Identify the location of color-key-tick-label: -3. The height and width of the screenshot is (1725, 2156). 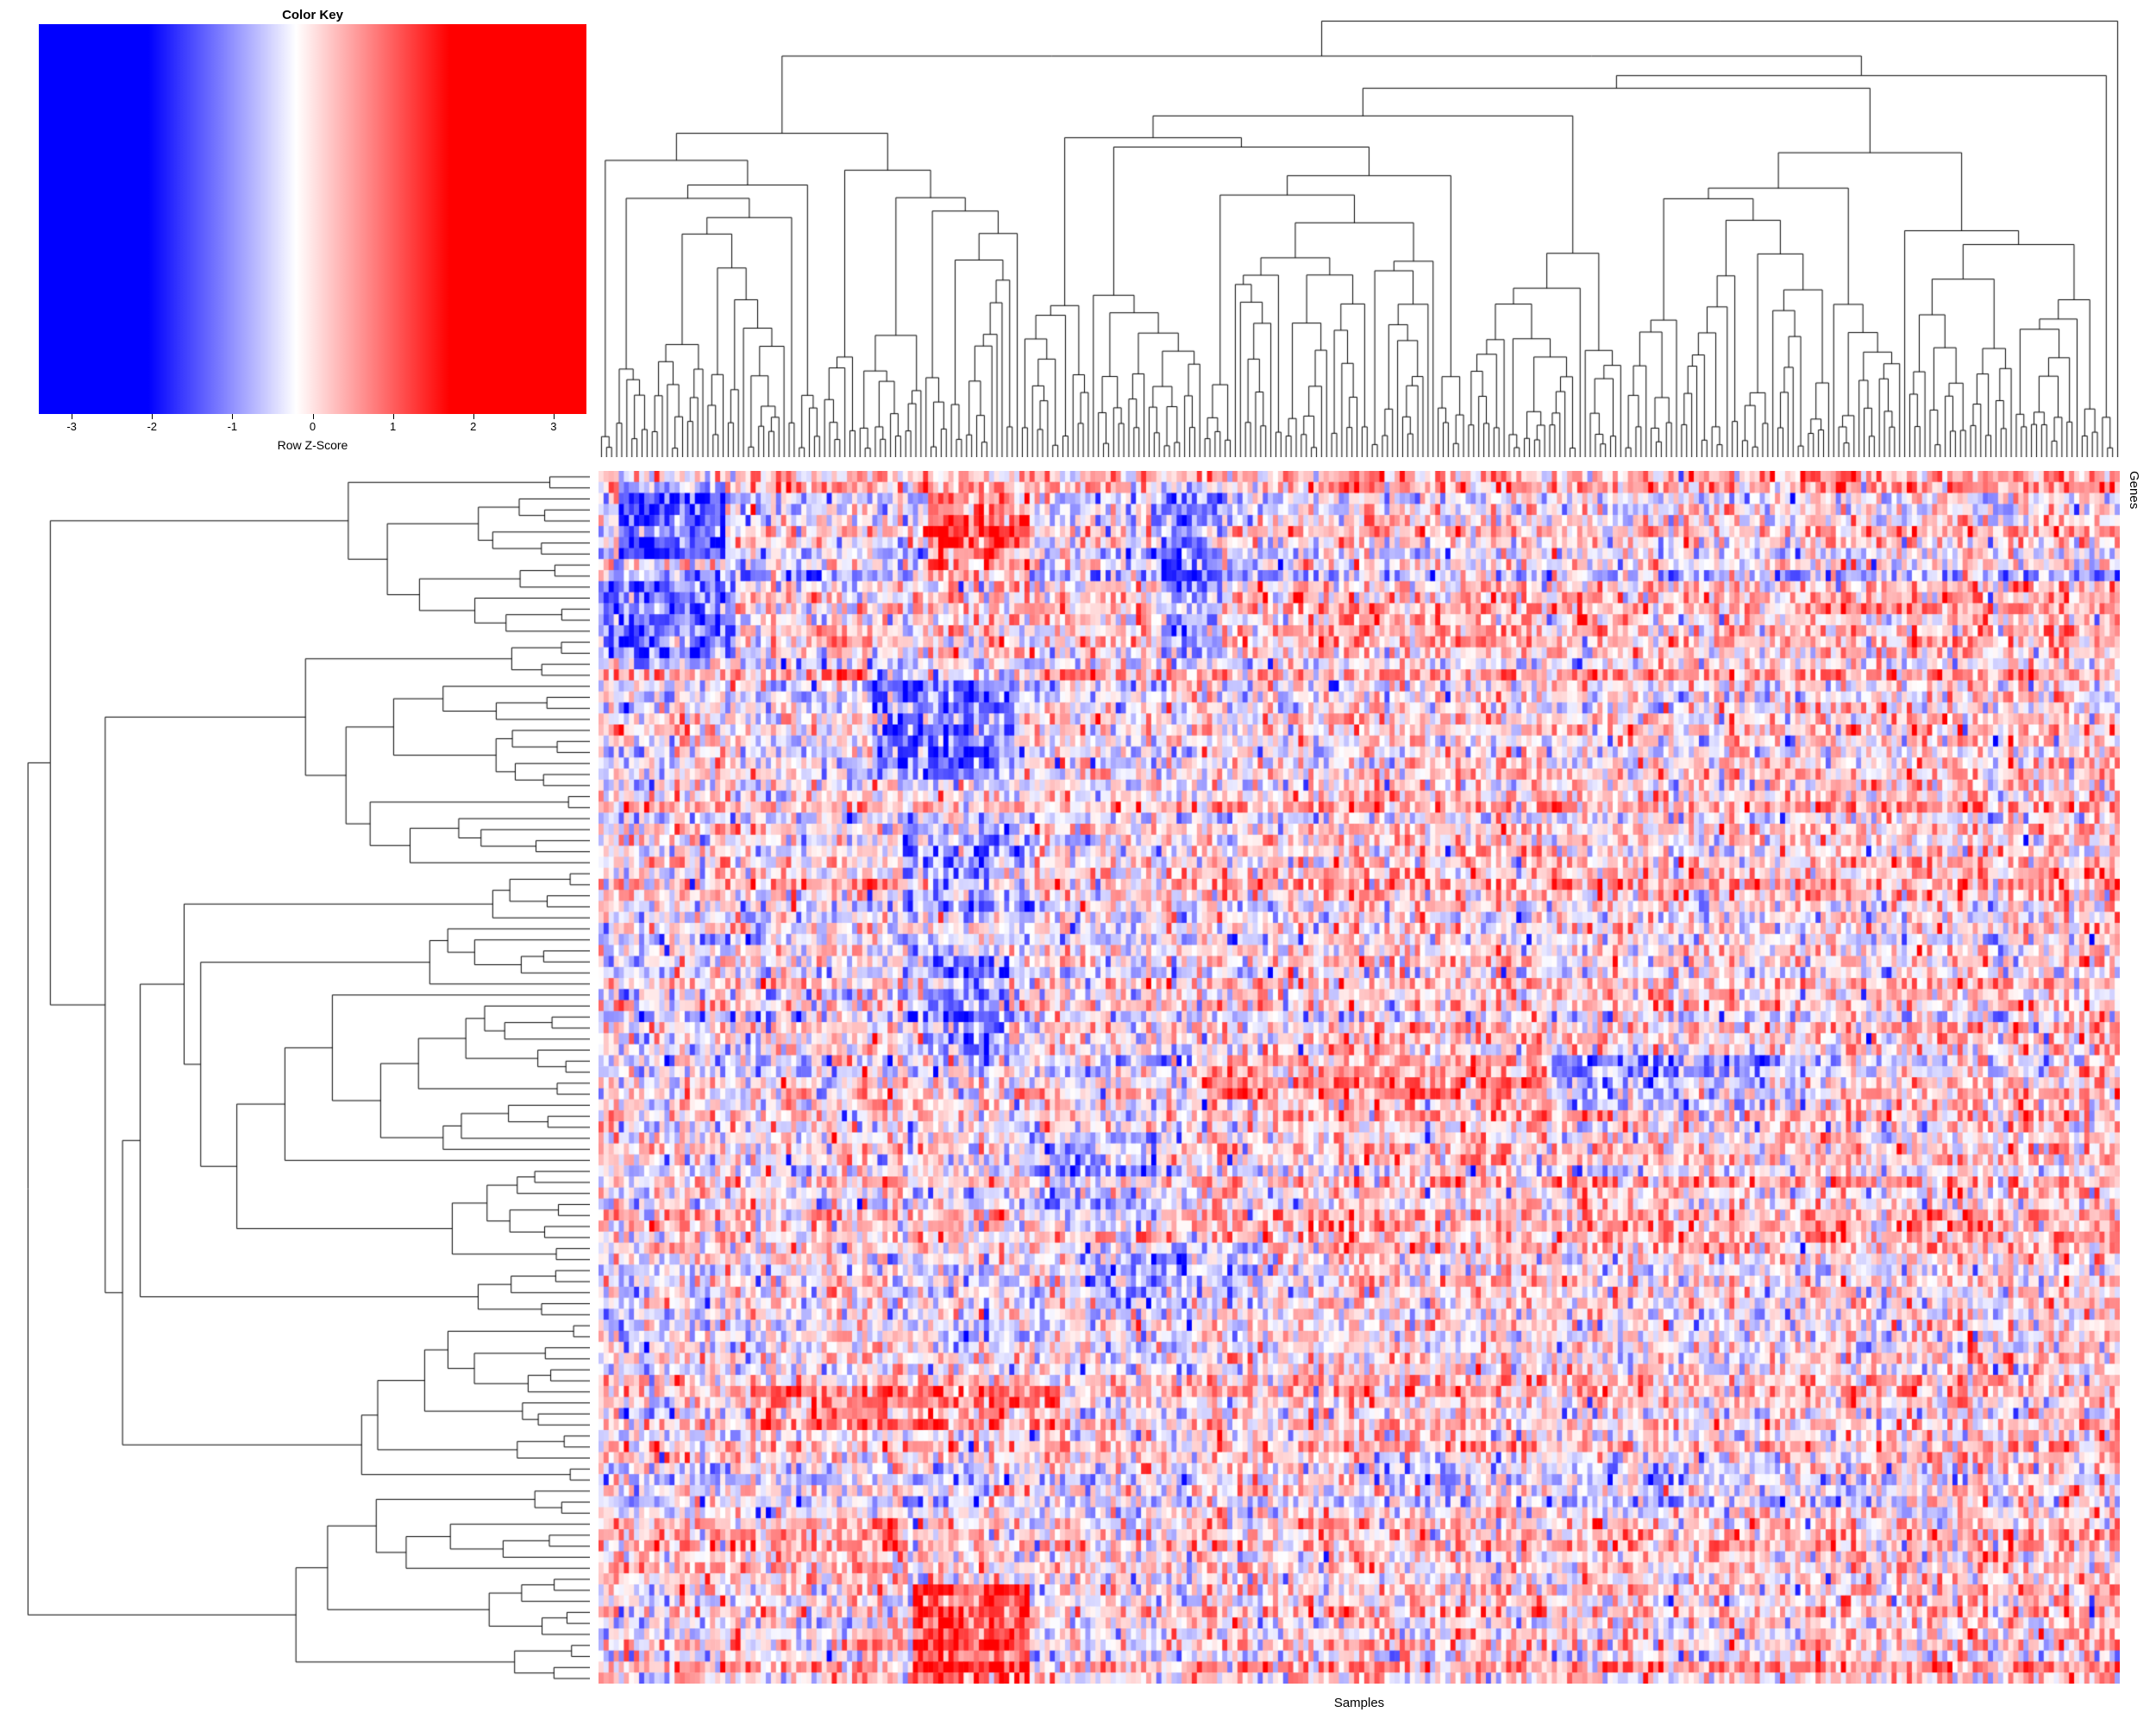
(71, 427).